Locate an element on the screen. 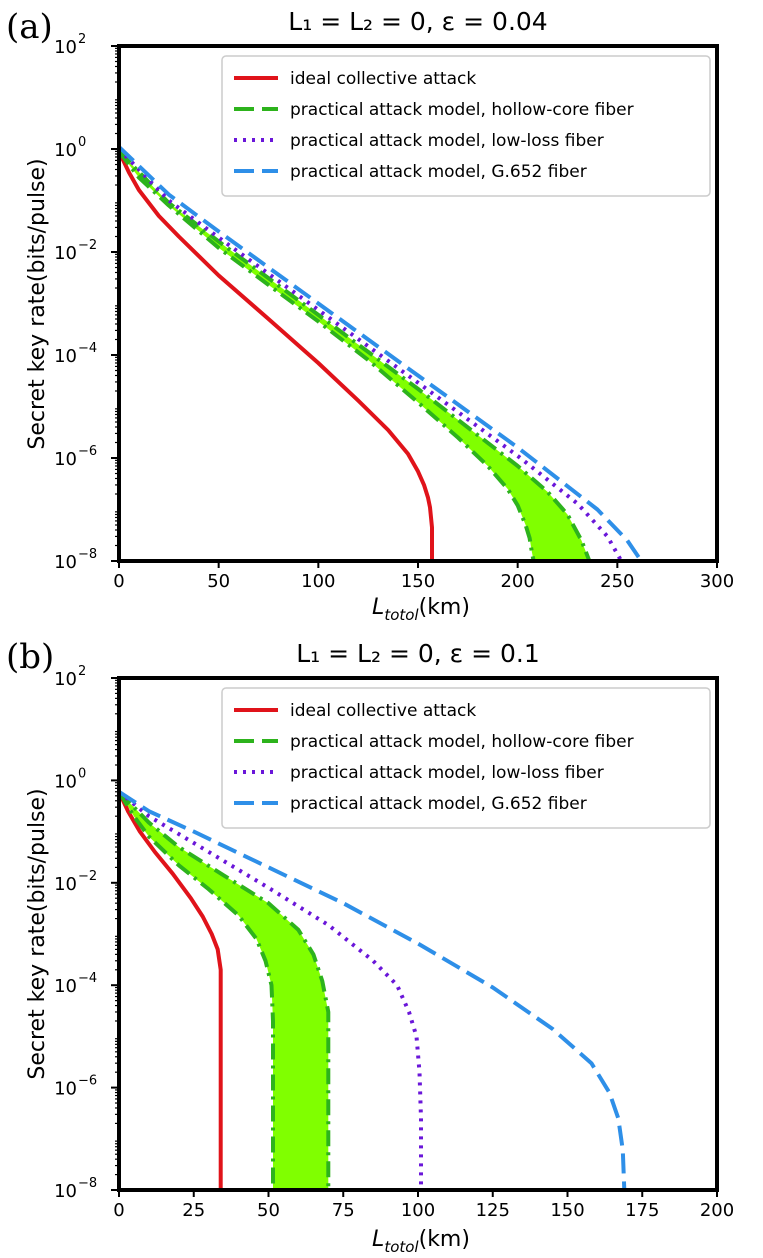 The height and width of the screenshot is (1258, 763). panel-label: (a) is located at coordinates (29, 27).